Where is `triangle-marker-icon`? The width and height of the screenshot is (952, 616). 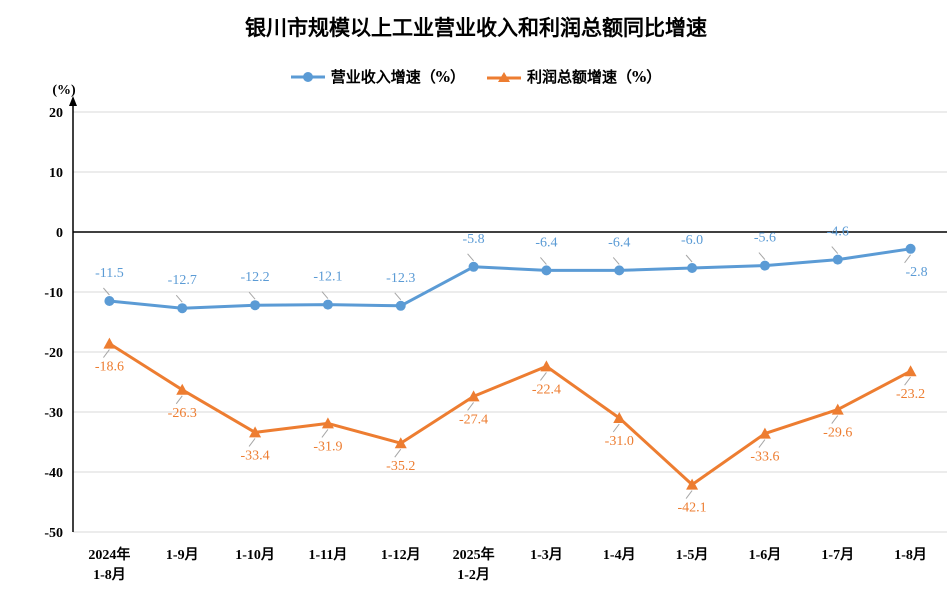
triangle-marker-icon is located at coordinates (504, 76).